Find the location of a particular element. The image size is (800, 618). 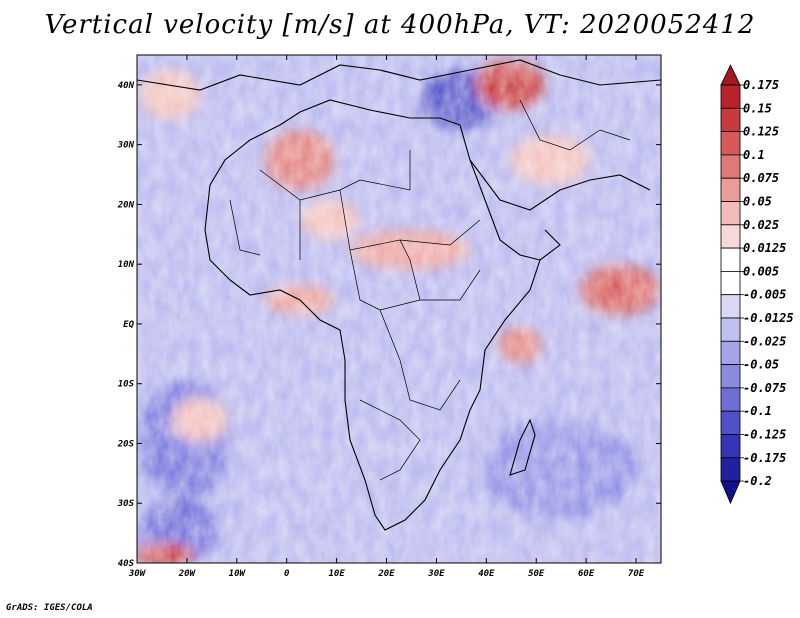

lon-label: 30W is located at coordinates (137, 574).